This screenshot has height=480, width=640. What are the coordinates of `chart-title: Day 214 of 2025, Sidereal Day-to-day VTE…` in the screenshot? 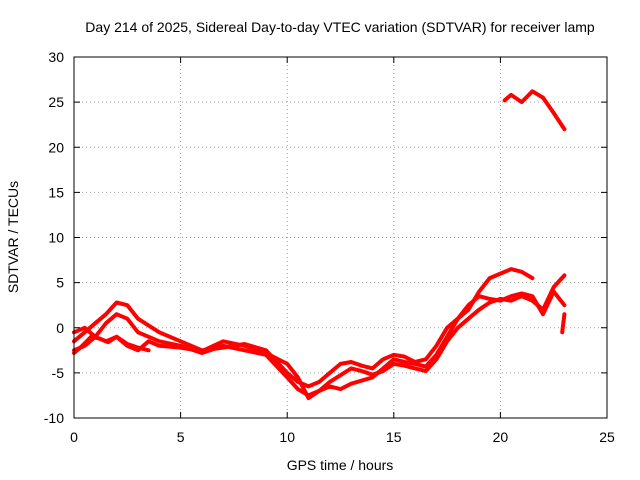 It's located at (340, 27).